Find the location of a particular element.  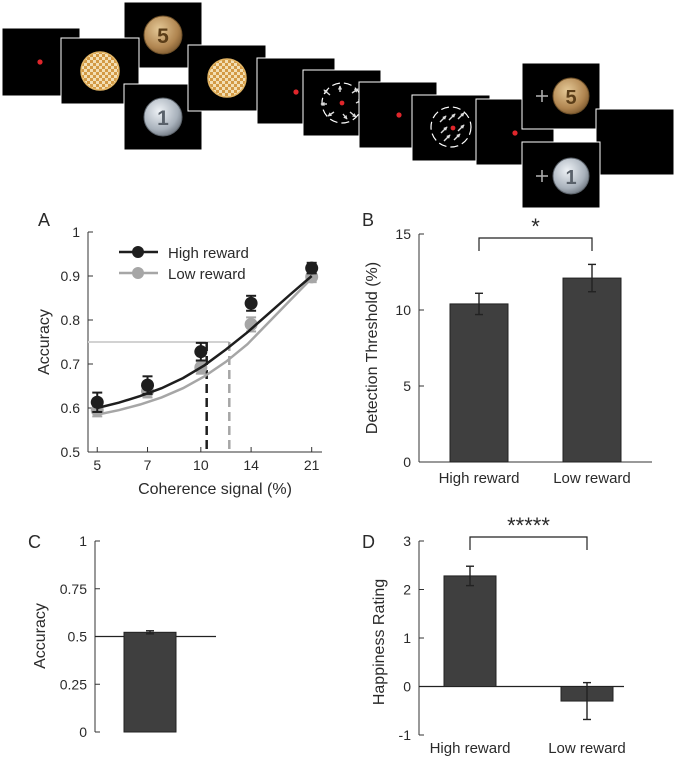

fit-curve-low is located at coordinates (204, 346).